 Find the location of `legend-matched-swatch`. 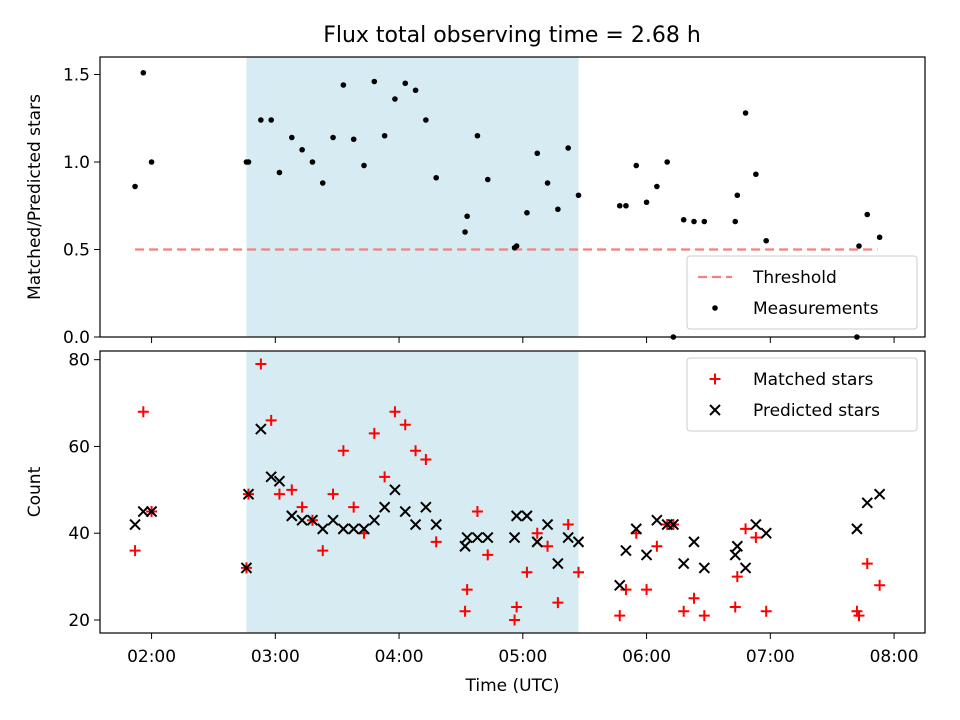

legend-matched-swatch is located at coordinates (715, 379).